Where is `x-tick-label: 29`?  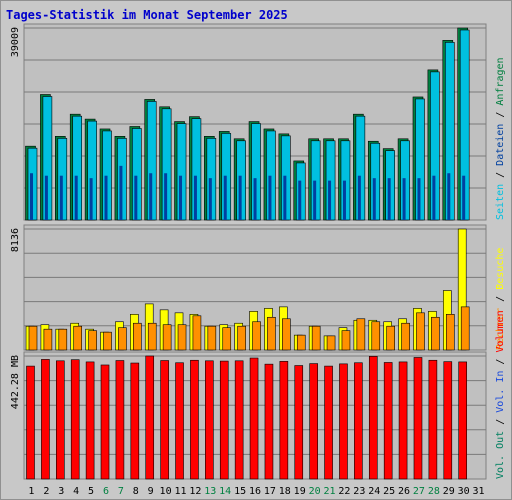 x-tick-label: 29 is located at coordinates (449, 491).